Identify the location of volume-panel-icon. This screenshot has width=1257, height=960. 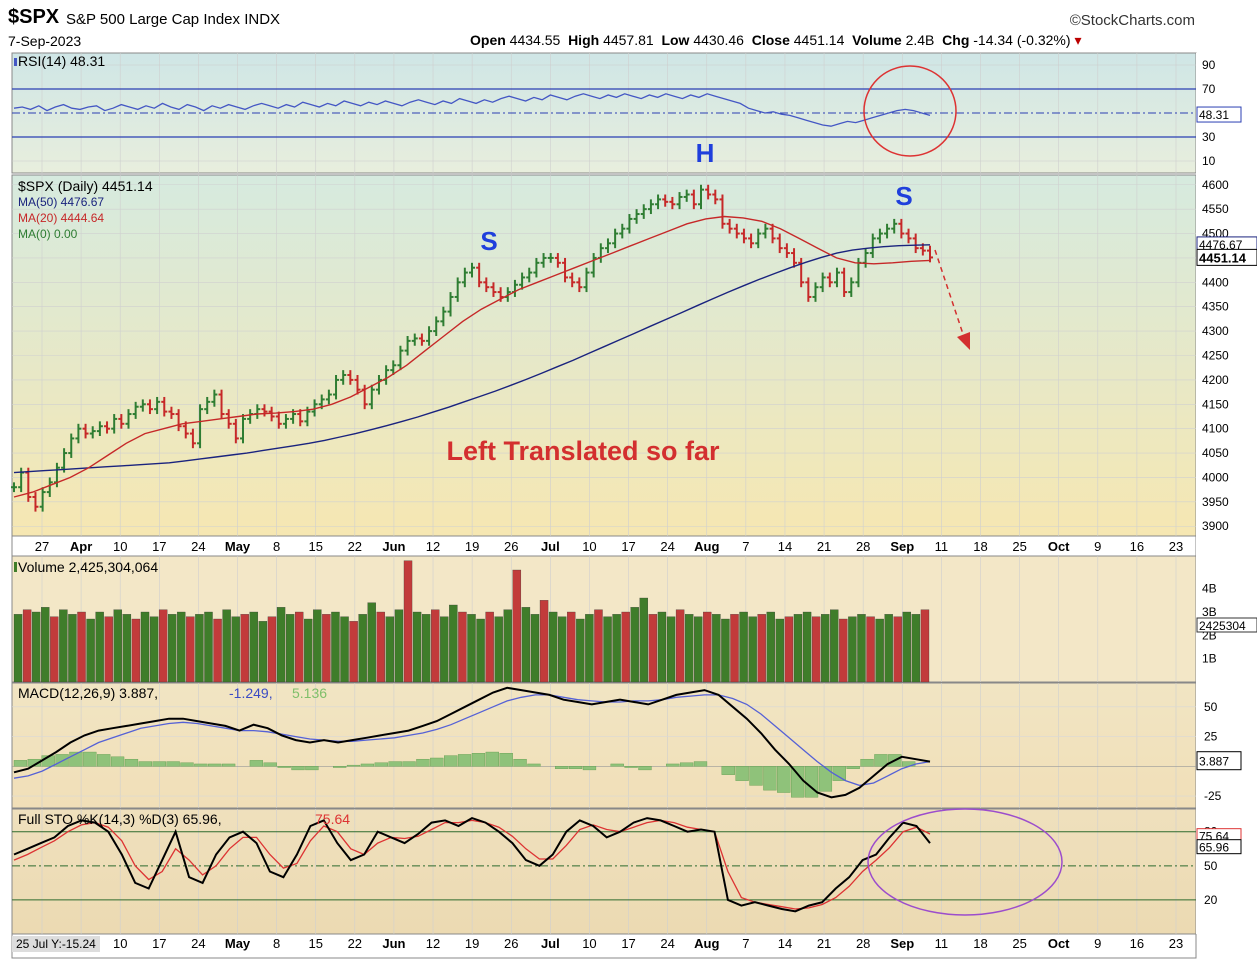
(15, 567).